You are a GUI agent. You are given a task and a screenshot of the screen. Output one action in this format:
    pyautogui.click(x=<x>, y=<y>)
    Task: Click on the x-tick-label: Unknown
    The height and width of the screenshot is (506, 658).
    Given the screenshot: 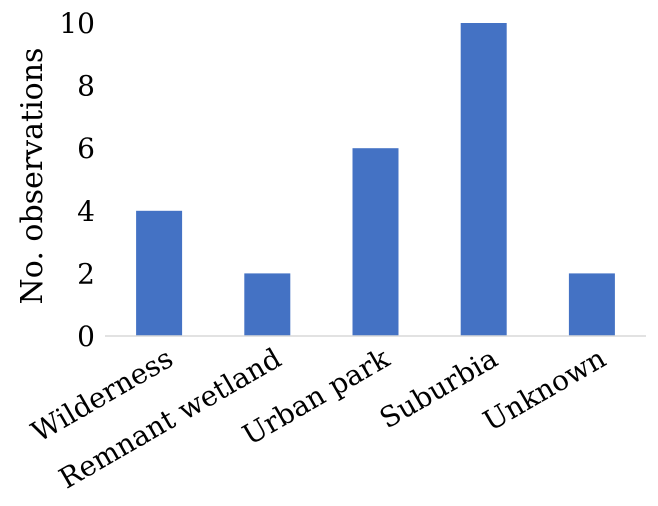 What is the action you would take?
    pyautogui.click(x=545, y=389)
    